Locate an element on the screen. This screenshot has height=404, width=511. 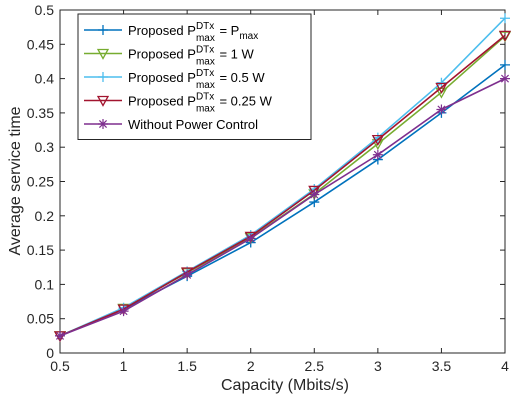
x-tick-label: 1.5 is located at coordinates (187, 366).